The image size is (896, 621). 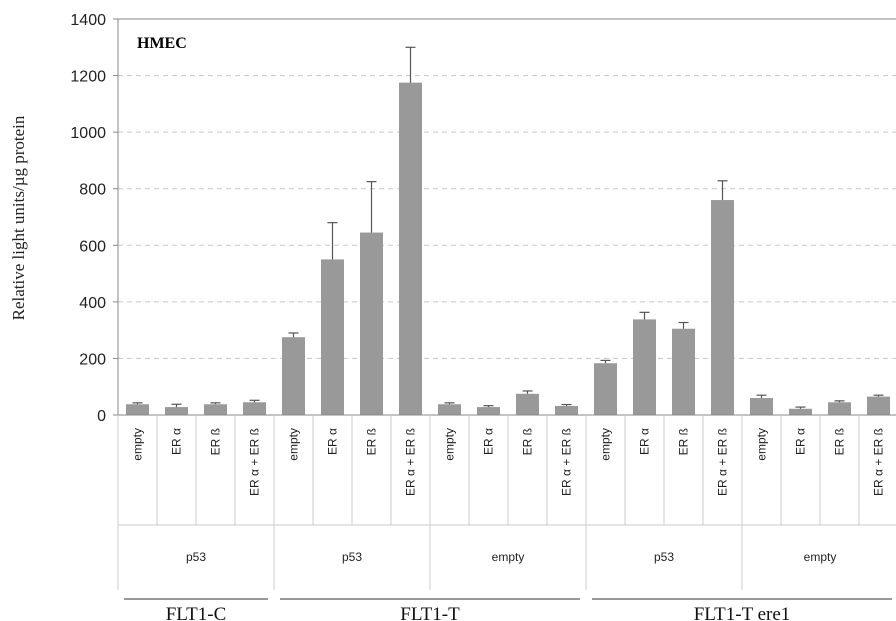 I want to click on construct-label: FLT1-C, so click(x=196, y=612).